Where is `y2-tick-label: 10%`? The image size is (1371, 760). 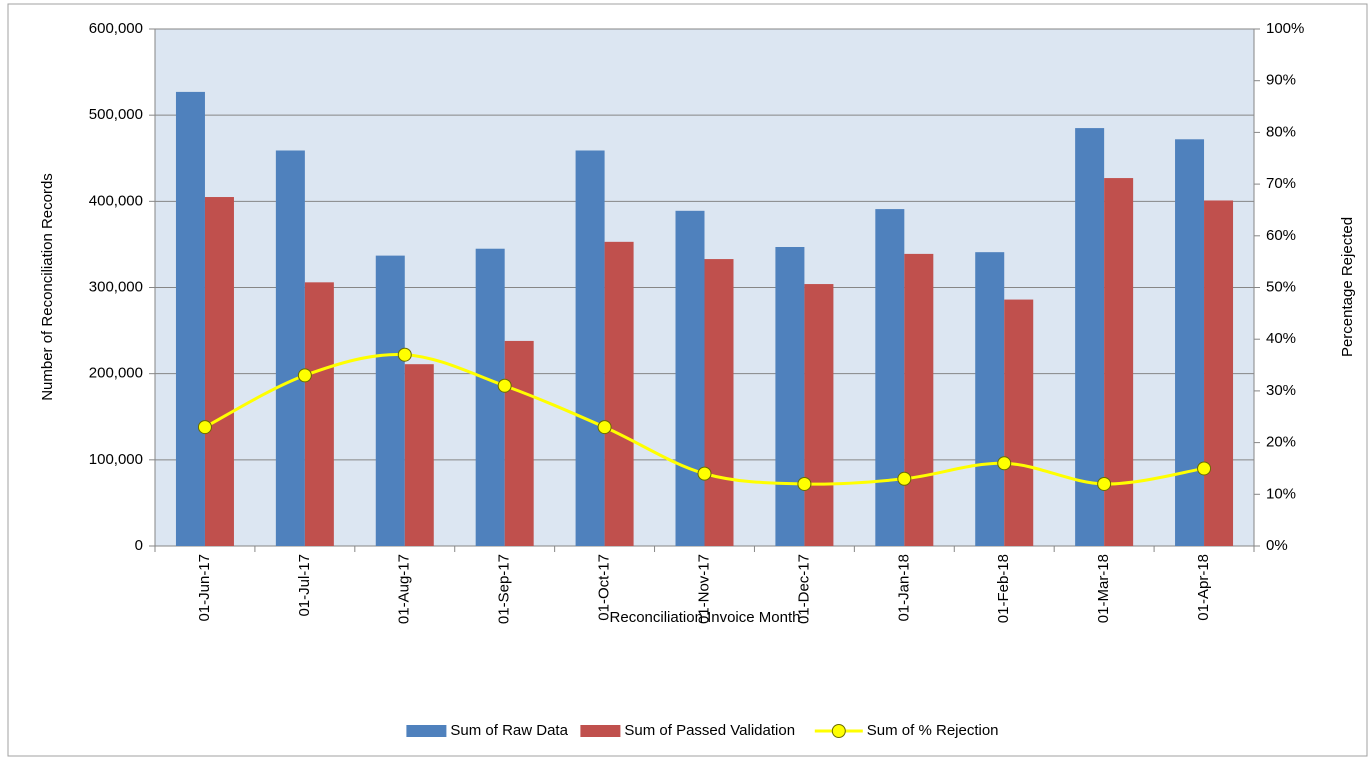
y2-tick-label: 10% is located at coordinates (1281, 493).